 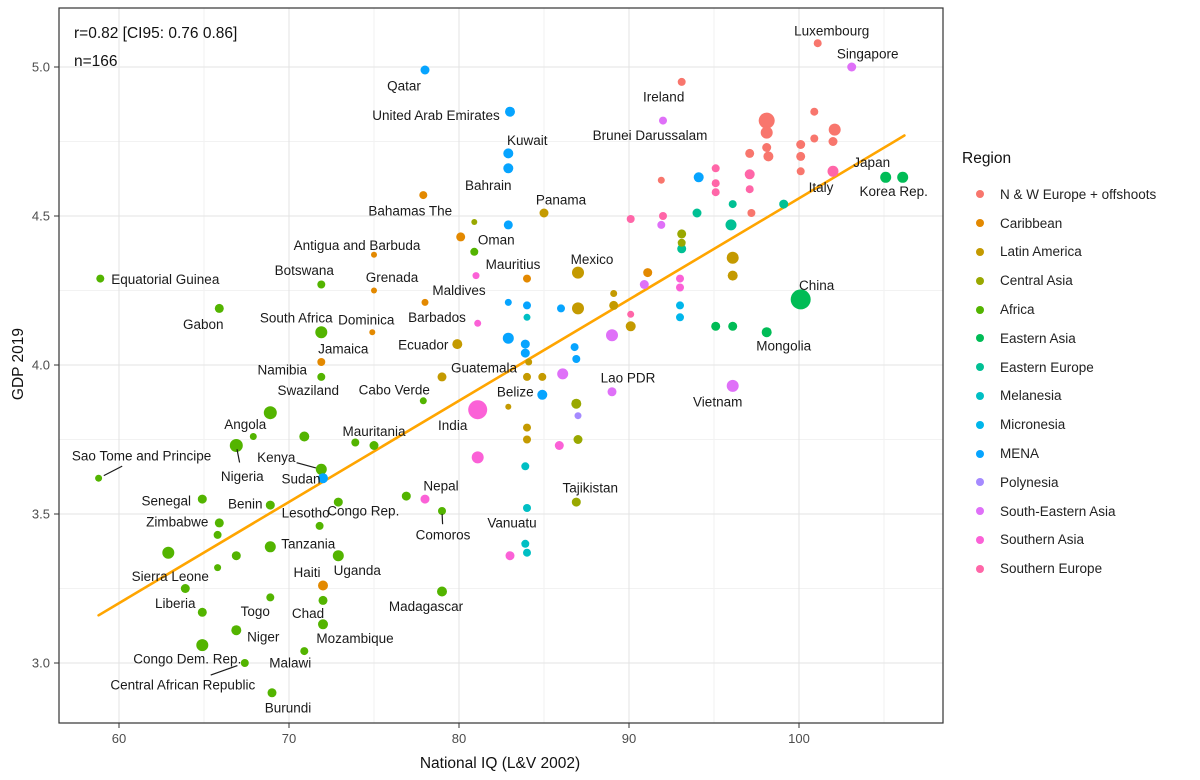 I want to click on point-mauritius, so click(x=527, y=278).